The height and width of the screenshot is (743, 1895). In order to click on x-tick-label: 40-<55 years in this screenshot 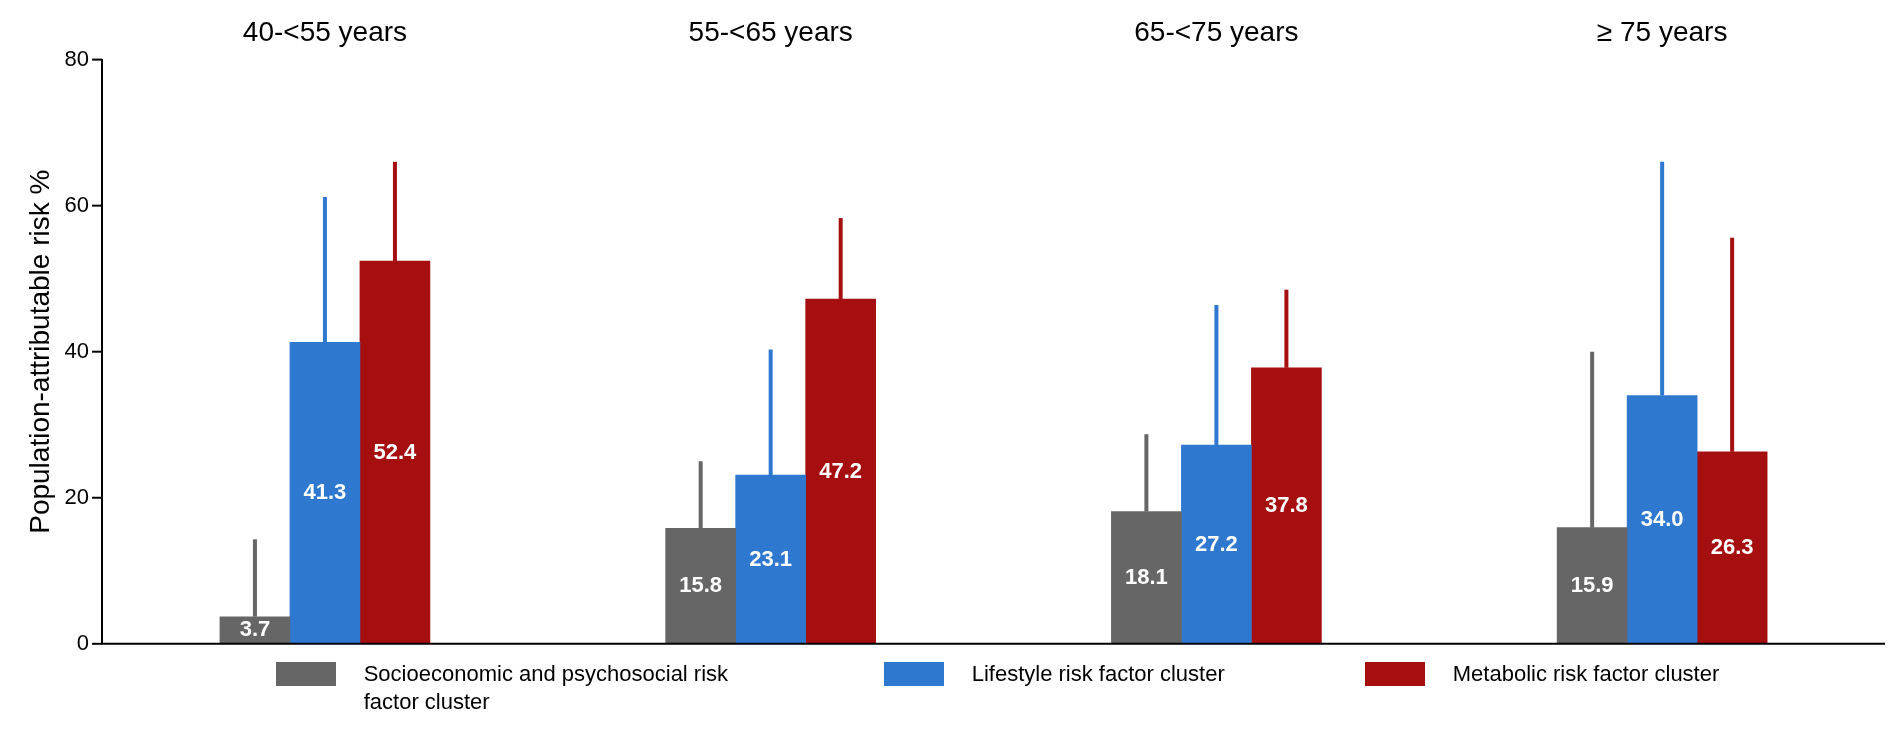, I will do `click(325, 31)`.